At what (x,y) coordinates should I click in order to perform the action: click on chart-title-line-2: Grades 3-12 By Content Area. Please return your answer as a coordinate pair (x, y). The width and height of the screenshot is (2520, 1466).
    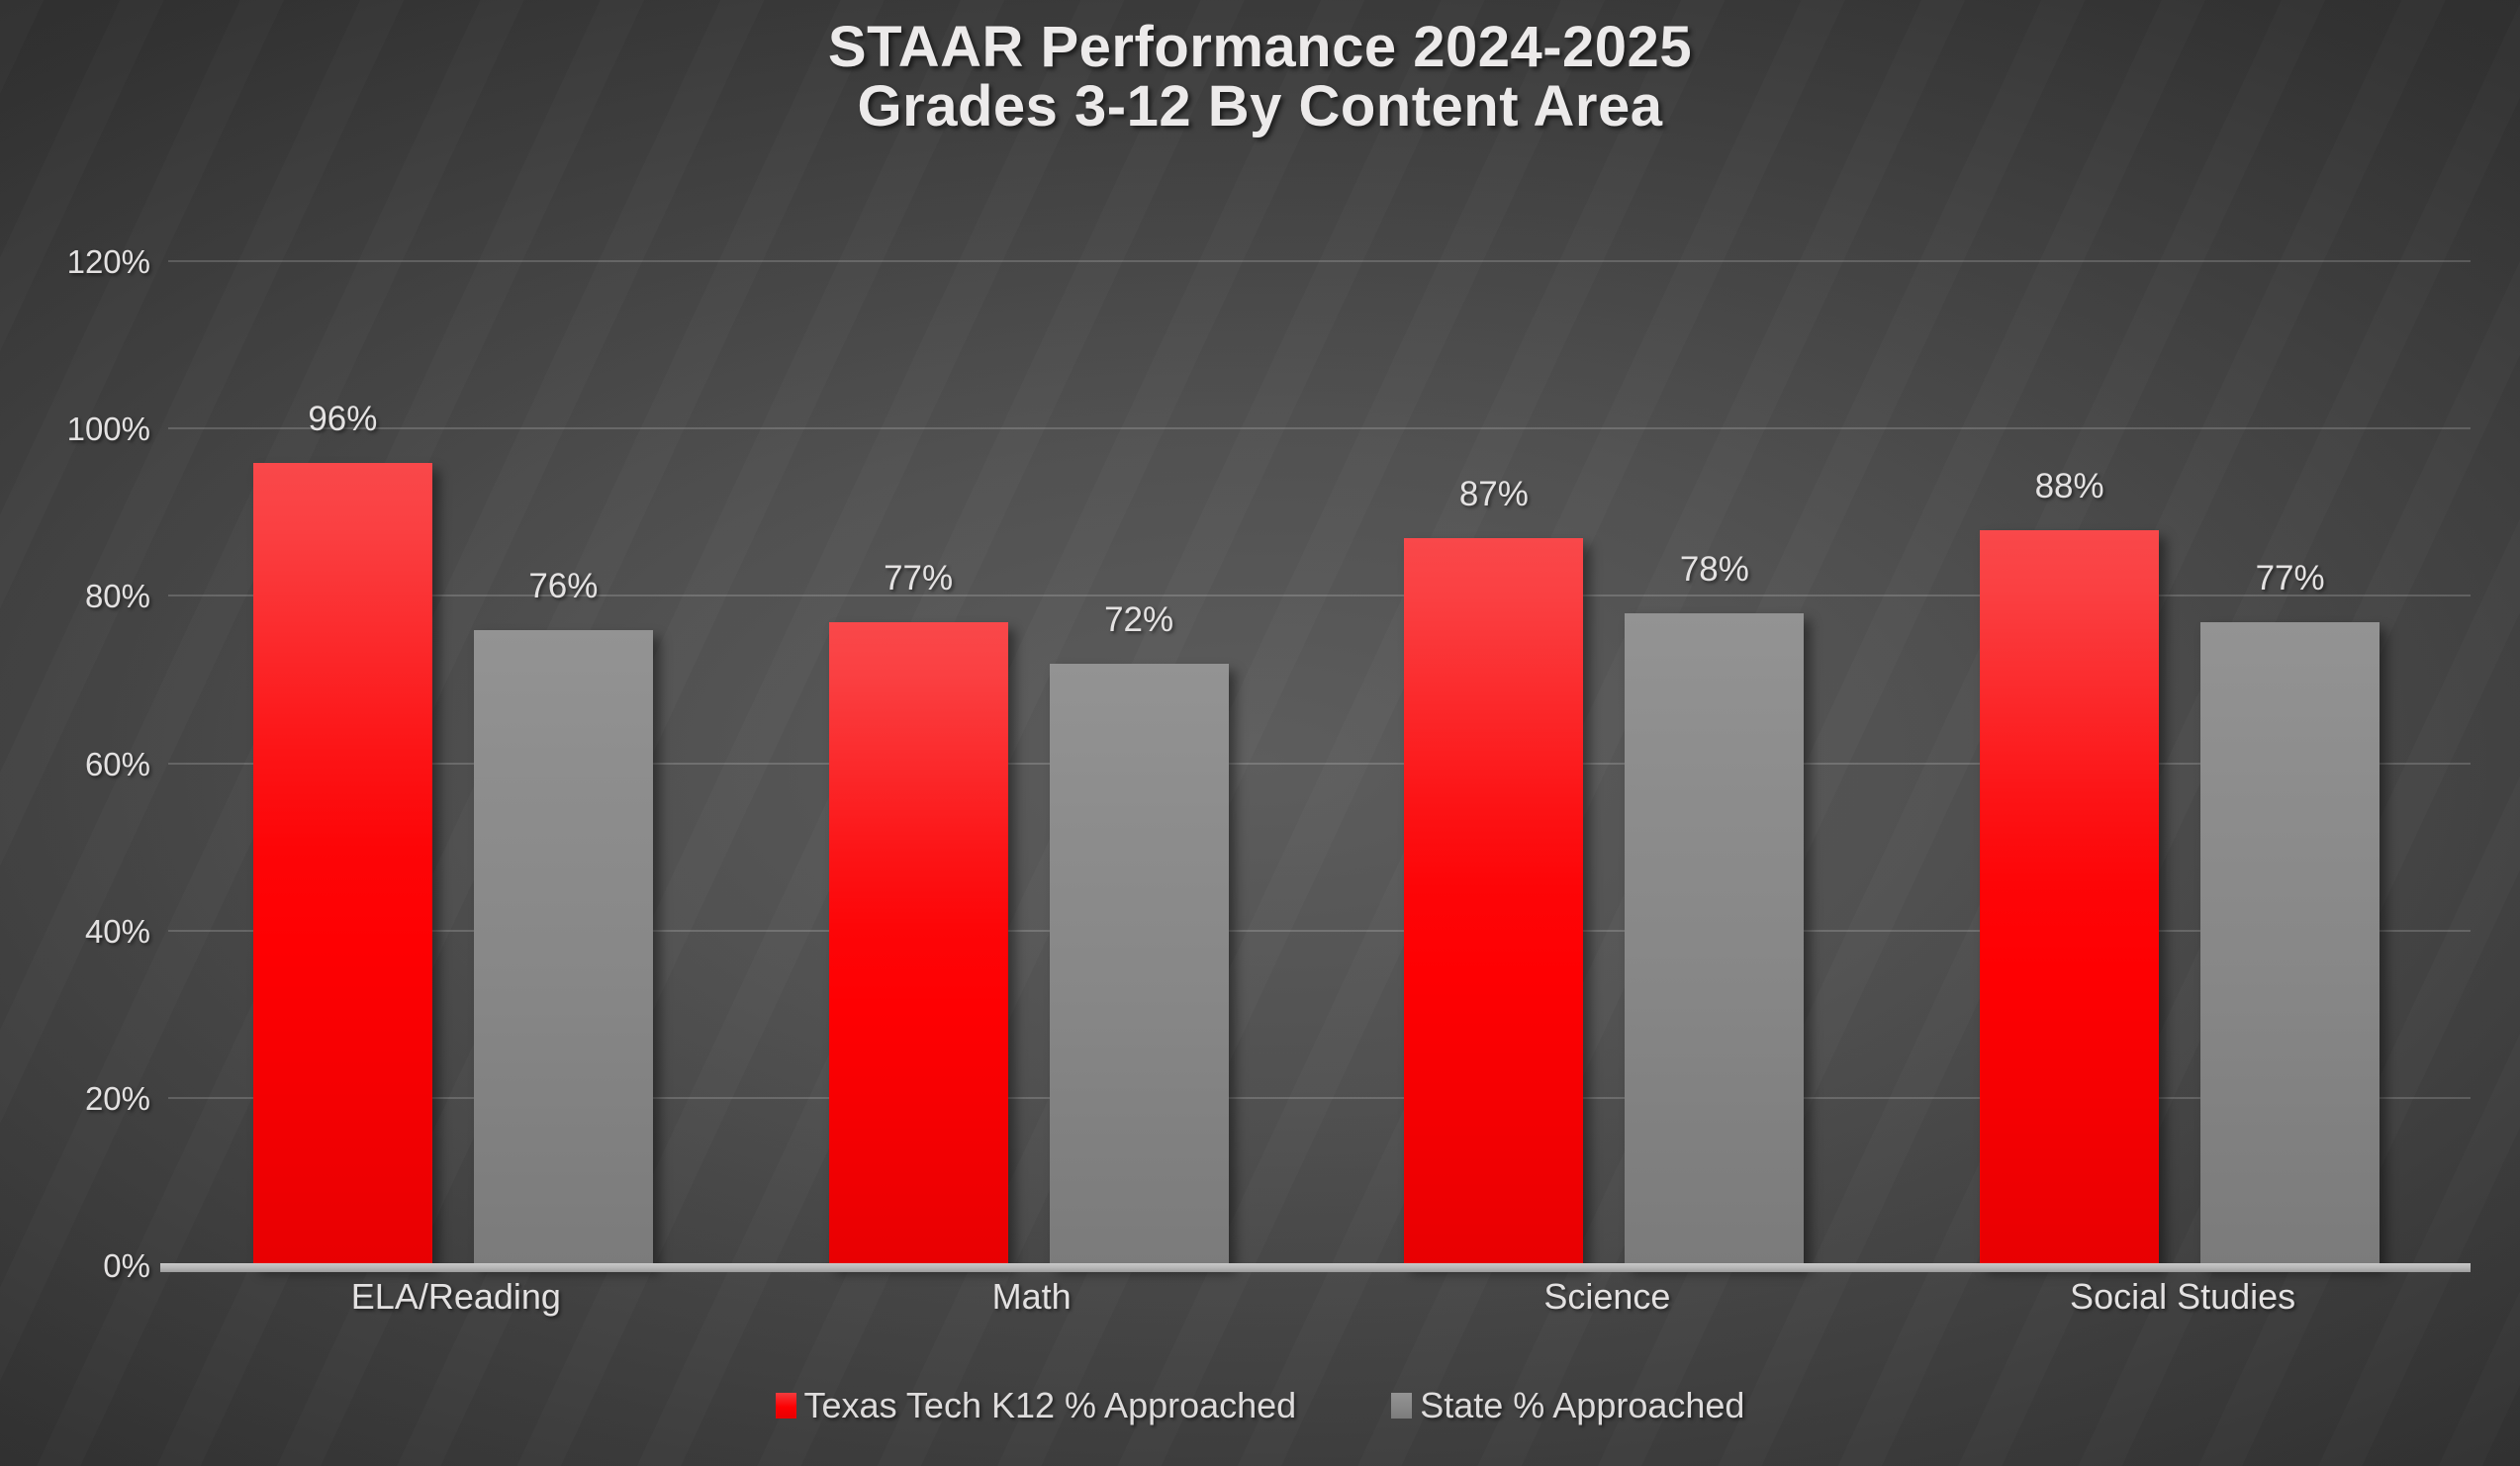
    Looking at the image, I should click on (1260, 106).